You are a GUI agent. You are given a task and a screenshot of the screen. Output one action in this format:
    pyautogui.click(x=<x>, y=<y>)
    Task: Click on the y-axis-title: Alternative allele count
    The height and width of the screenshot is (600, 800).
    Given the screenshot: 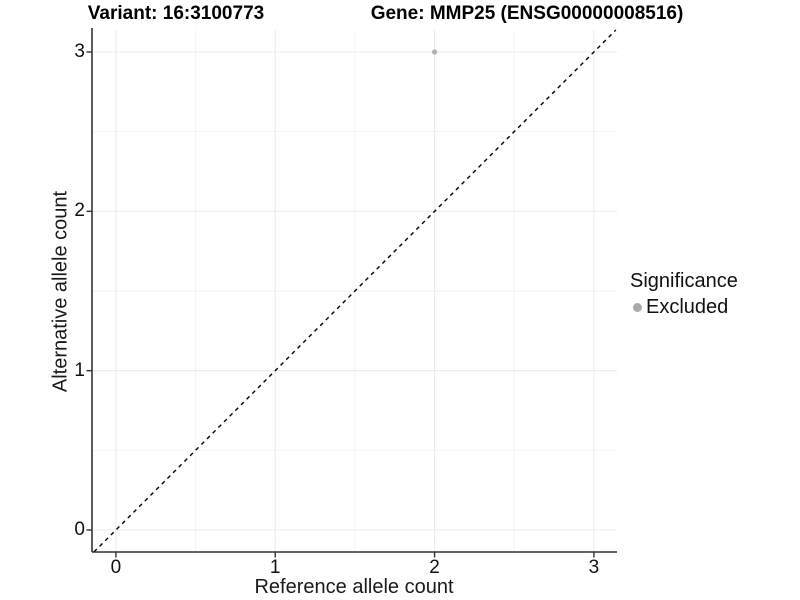 What is the action you would take?
    pyautogui.click(x=60, y=291)
    